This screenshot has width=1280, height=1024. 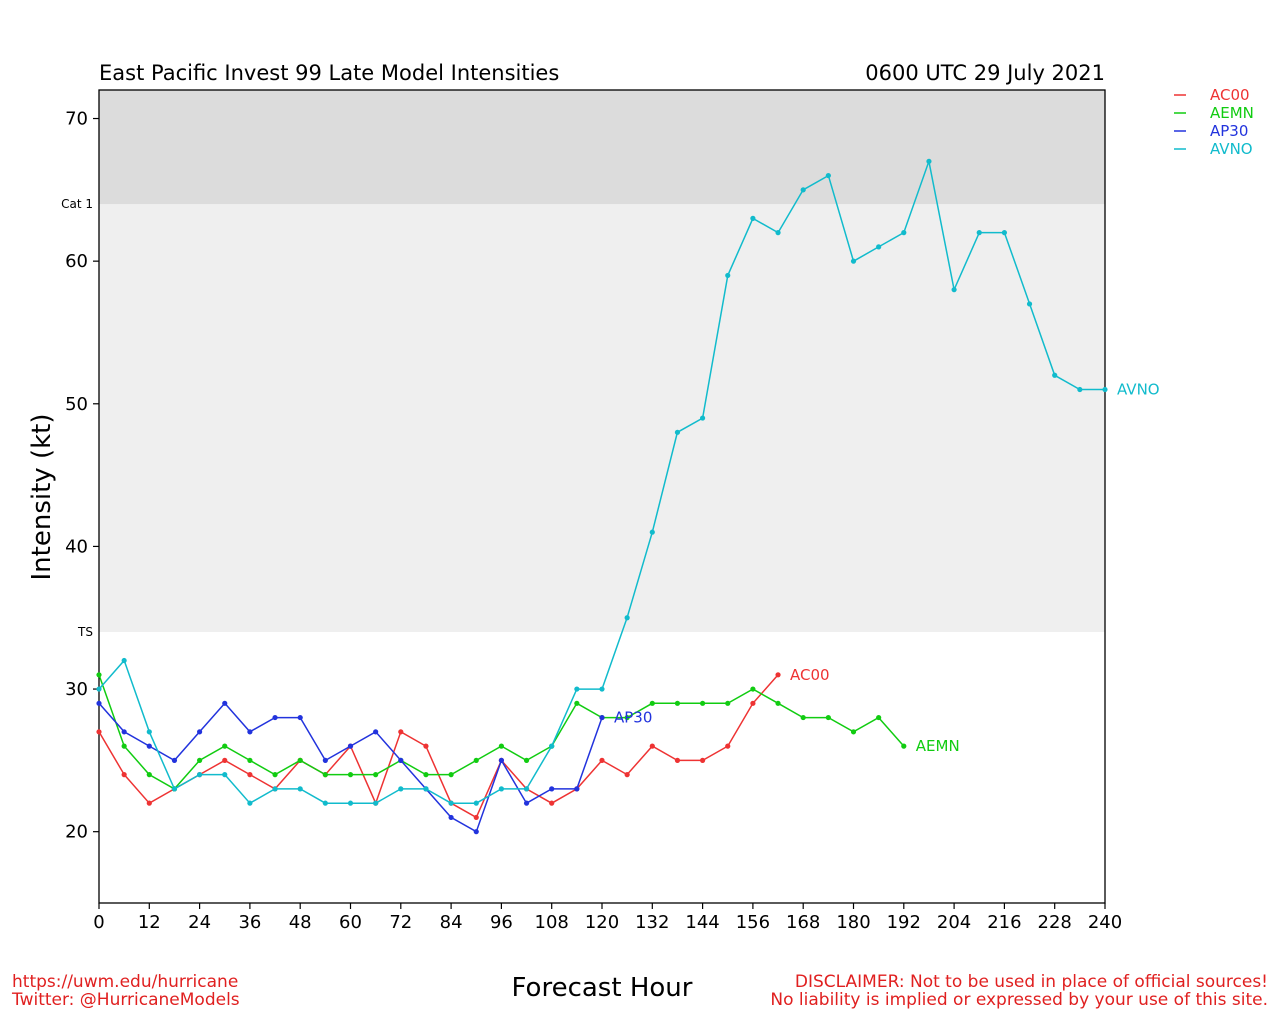 I want to click on x-tick-label: 24, so click(x=199, y=922).